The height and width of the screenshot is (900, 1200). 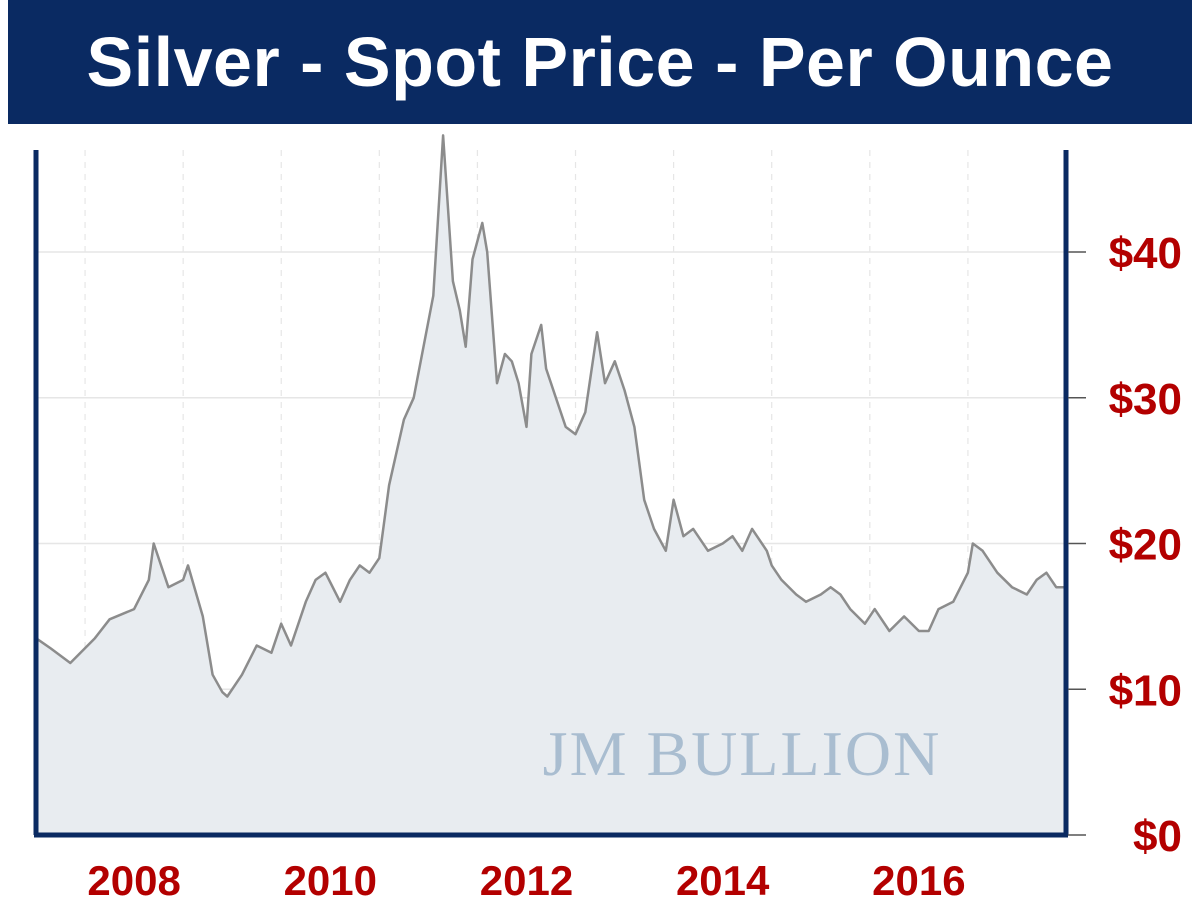 I want to click on x-tick-label-1: 2010, so click(x=330, y=878).